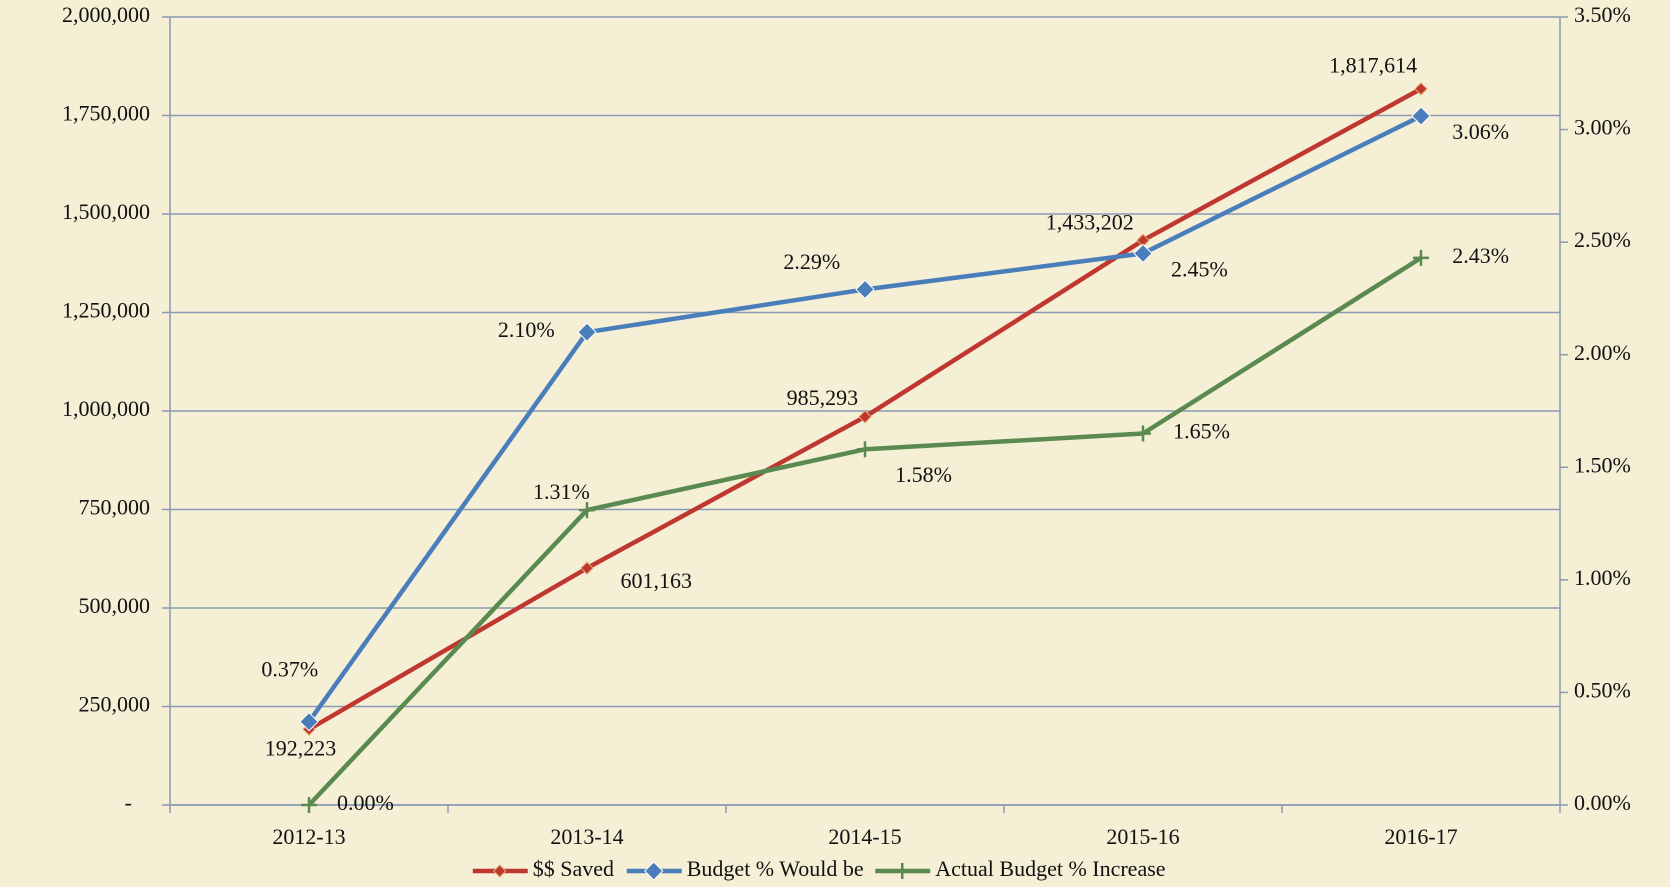 The image size is (1670, 887). I want to click on x-tick-label: 2012-13, so click(308, 836).